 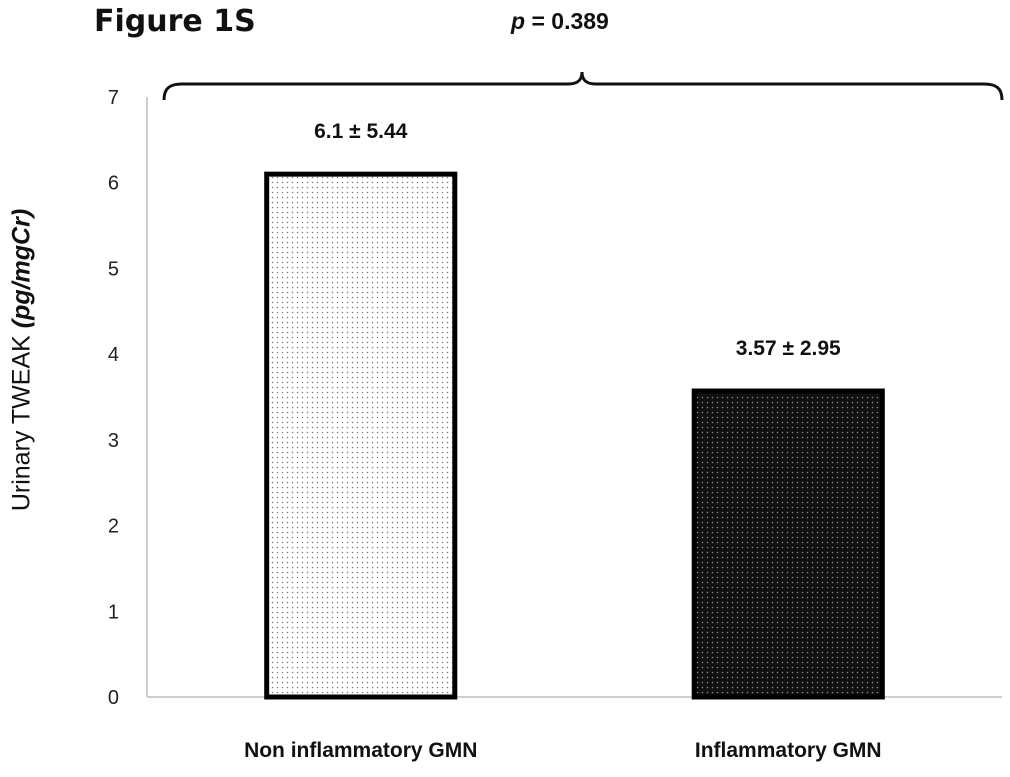 What do you see at coordinates (113, 441) in the screenshot?
I see `y-tick-label: 3` at bounding box center [113, 441].